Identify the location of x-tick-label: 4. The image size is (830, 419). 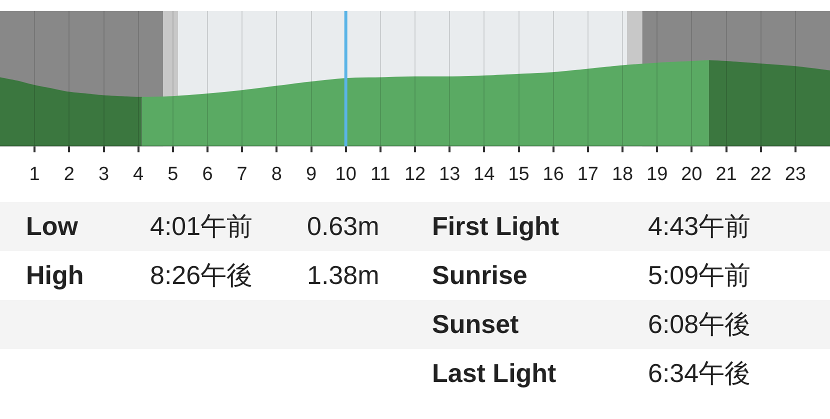
(138, 174).